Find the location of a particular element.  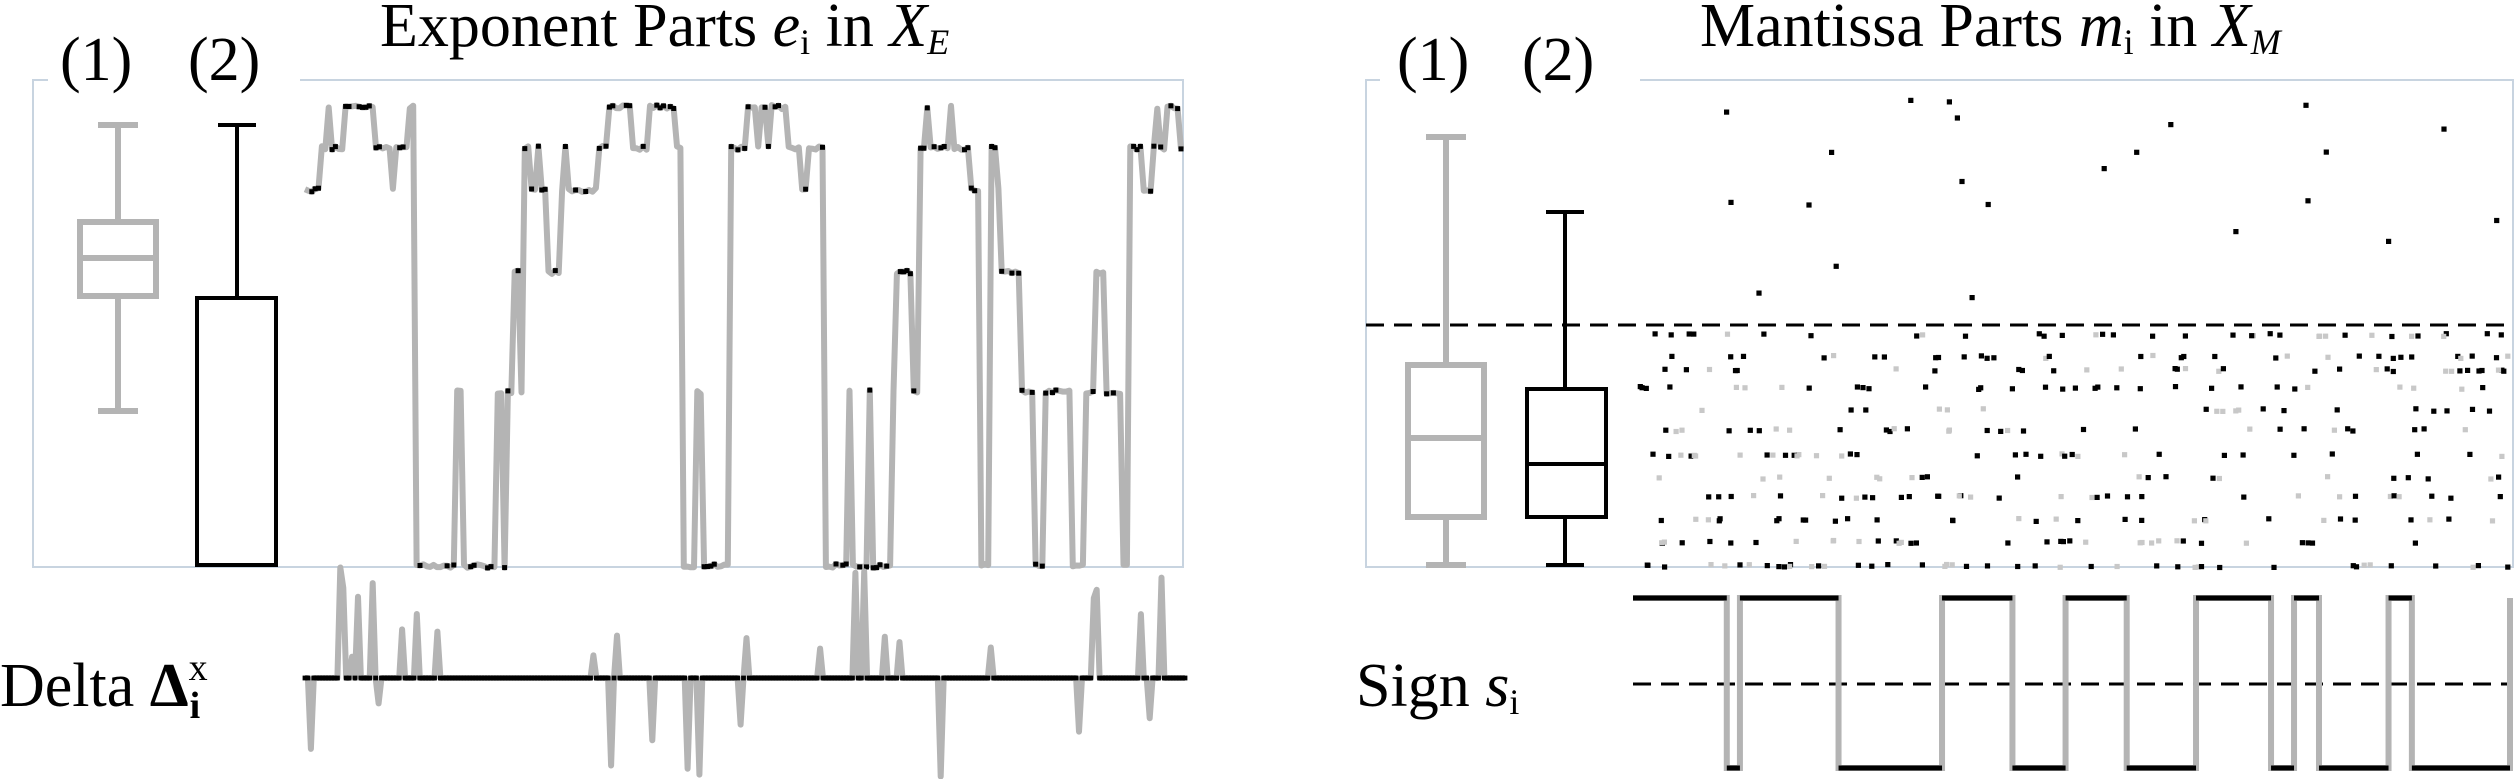

delta-label-sub: i is located at coordinates (195, 706).